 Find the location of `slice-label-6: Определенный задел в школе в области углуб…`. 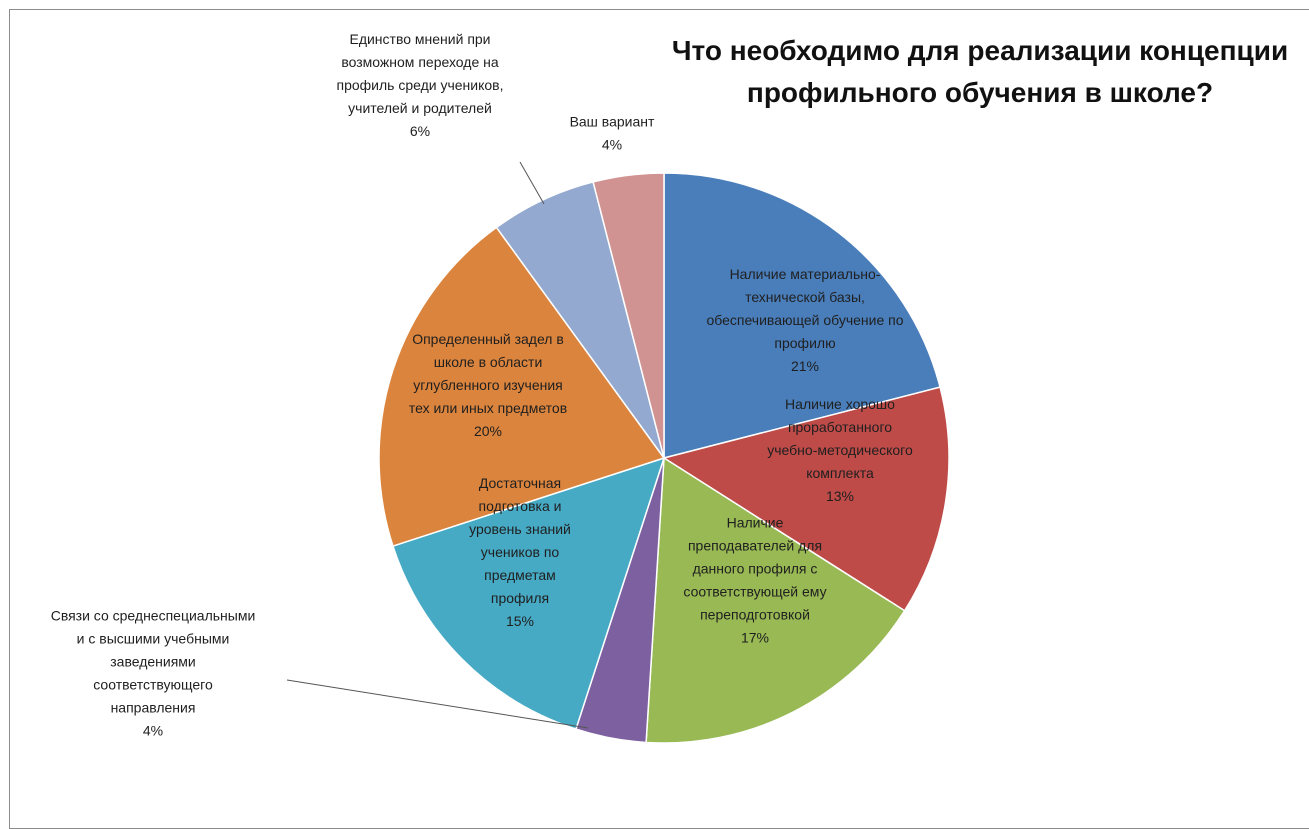

slice-label-6: Определенный задел в школе в области углуб… is located at coordinates (488, 385).